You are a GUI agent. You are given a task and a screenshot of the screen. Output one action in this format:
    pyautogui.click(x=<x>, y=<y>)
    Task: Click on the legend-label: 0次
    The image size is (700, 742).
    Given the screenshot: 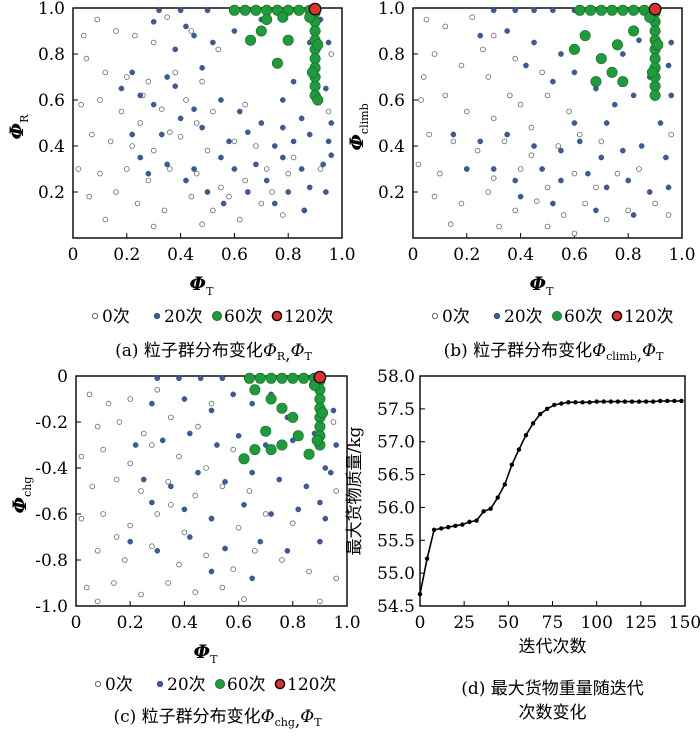 What is the action you would take?
    pyautogui.click(x=119, y=685)
    